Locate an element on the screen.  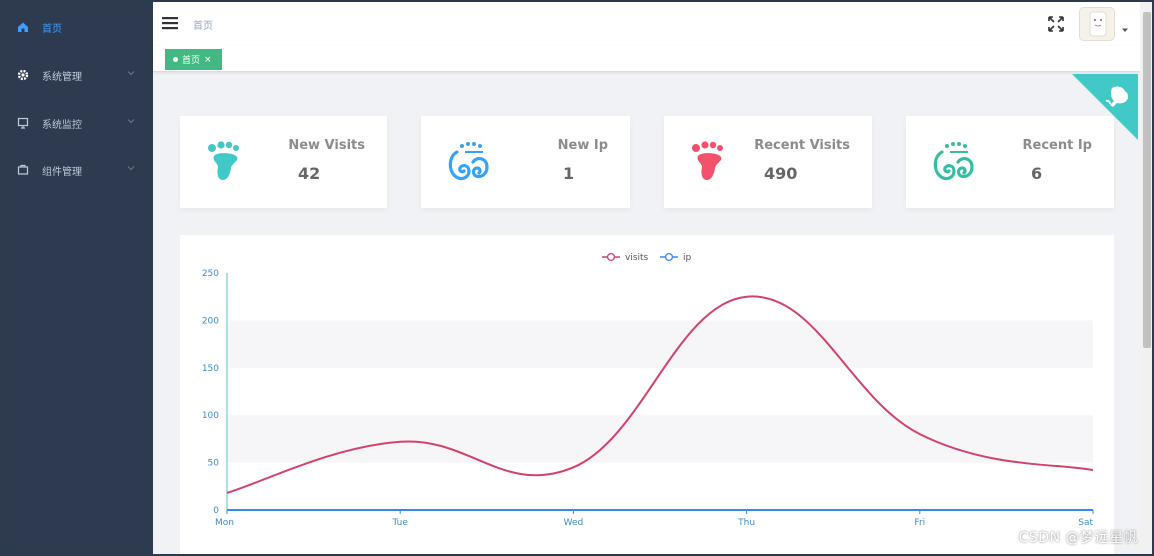
sidebar-item-component-management: 组件管理 is located at coordinates (77, 170).